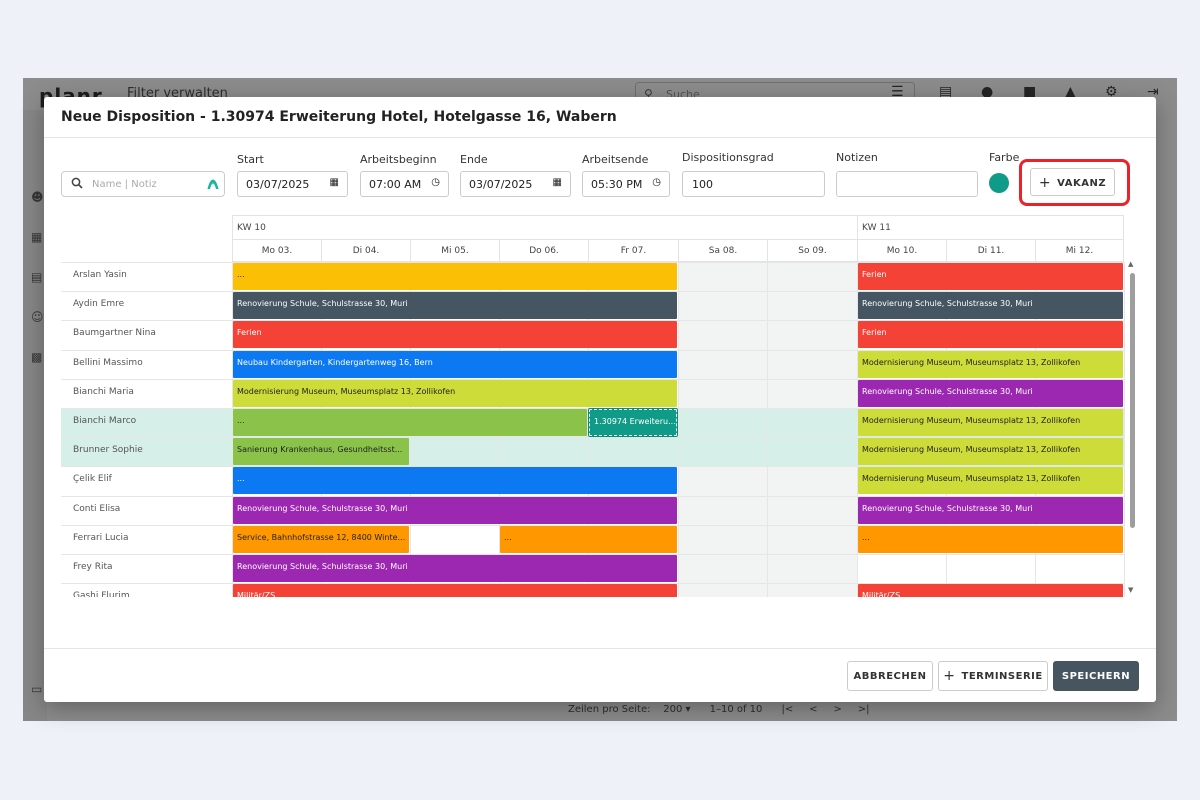  Describe the element at coordinates (897, 92) in the screenshot. I see `tune-icon: ☰` at that location.